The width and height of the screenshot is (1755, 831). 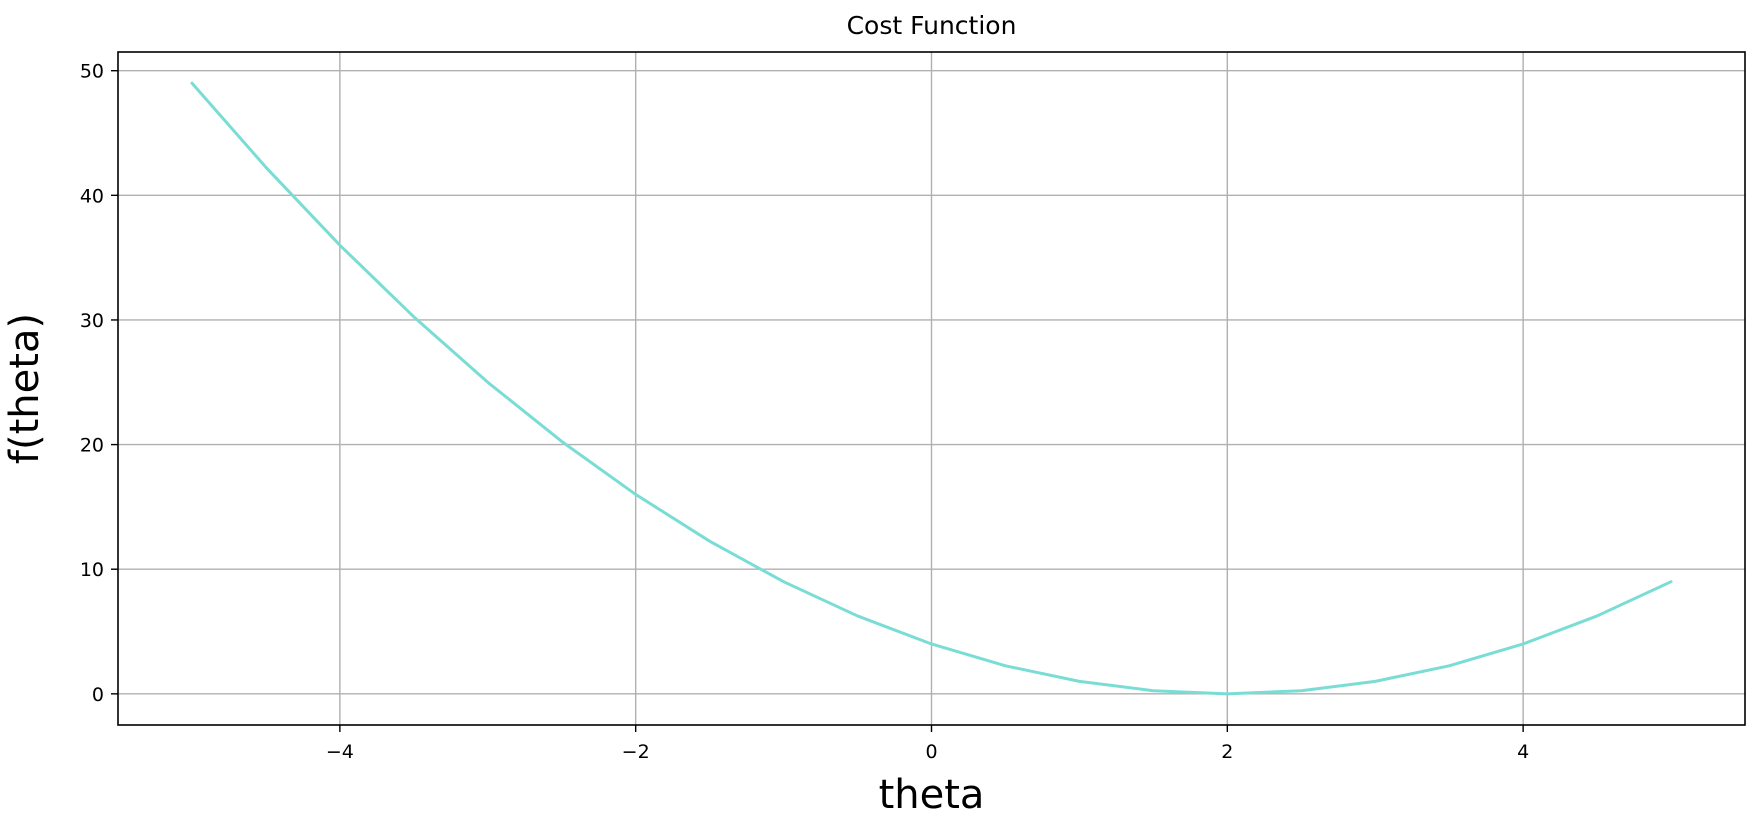 What do you see at coordinates (636, 752) in the screenshot?
I see `x-tick-label: −2` at bounding box center [636, 752].